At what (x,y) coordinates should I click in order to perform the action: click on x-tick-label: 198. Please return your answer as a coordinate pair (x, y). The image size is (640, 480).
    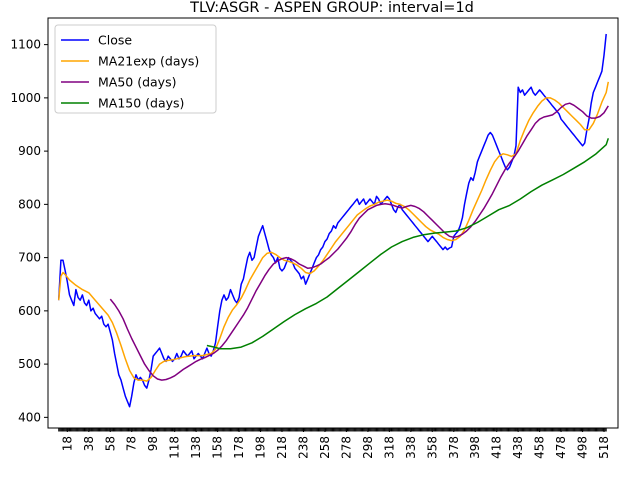
    Looking at the image, I should click on (261, 447).